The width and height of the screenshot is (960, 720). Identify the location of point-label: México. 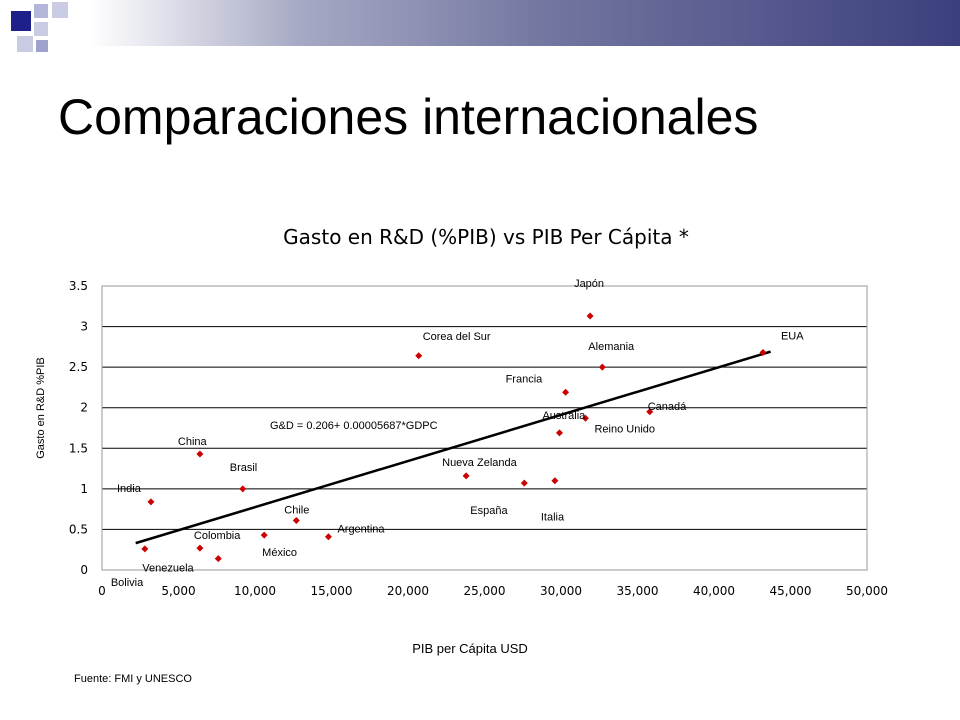
(279, 553).